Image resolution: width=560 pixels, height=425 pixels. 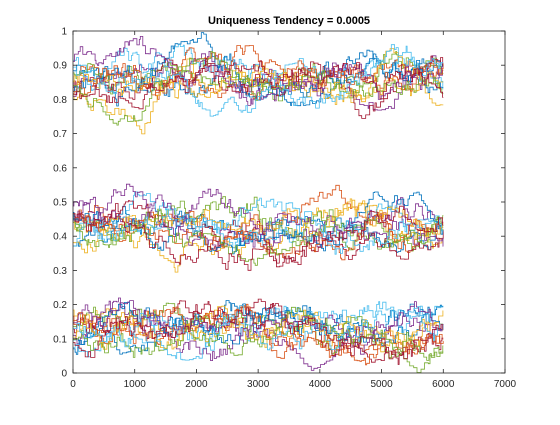 I want to click on x-tick-label: 6000, so click(x=443, y=384).